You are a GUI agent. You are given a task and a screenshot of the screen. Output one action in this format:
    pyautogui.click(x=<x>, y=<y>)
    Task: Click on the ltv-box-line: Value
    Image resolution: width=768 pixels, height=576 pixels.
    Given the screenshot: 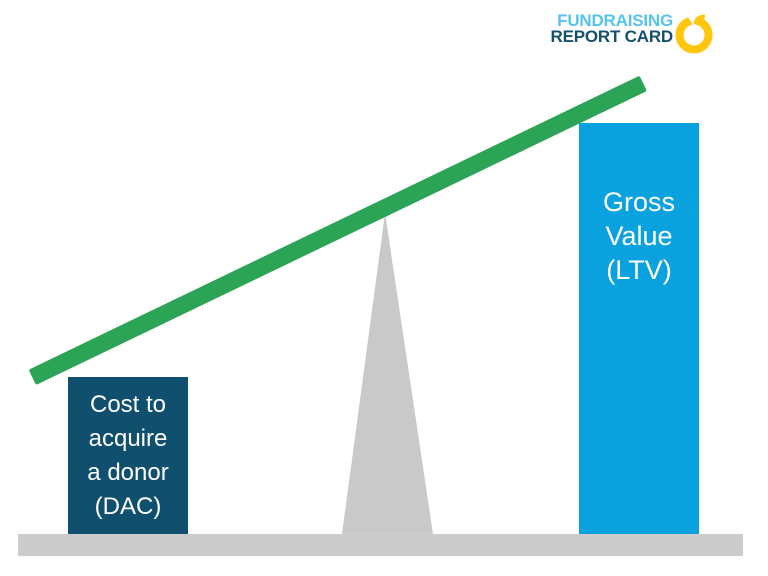 What is the action you would take?
    pyautogui.click(x=639, y=236)
    